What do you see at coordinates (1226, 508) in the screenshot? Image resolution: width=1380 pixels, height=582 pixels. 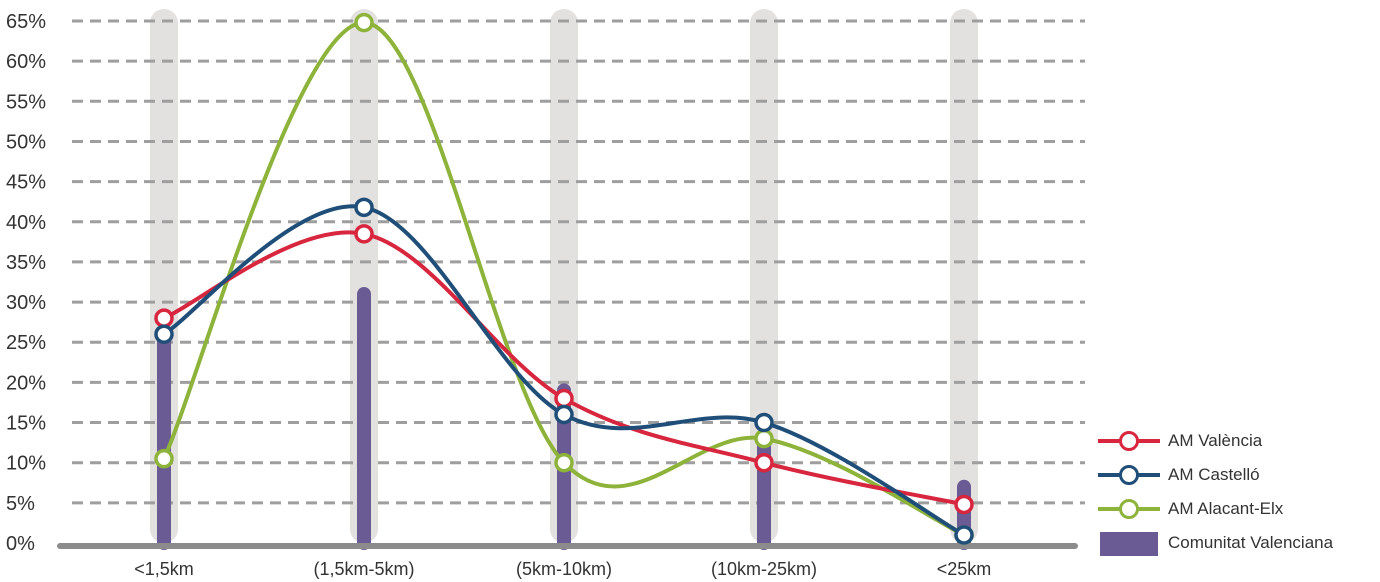 I see `legend-label: AM Alacant-Elx` at bounding box center [1226, 508].